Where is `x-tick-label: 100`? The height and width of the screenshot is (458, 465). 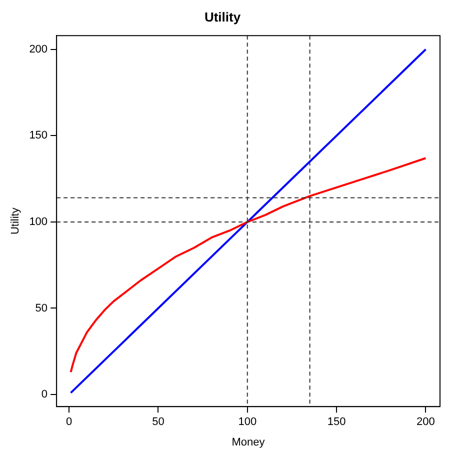 x-tick-label: 100 is located at coordinates (247, 422).